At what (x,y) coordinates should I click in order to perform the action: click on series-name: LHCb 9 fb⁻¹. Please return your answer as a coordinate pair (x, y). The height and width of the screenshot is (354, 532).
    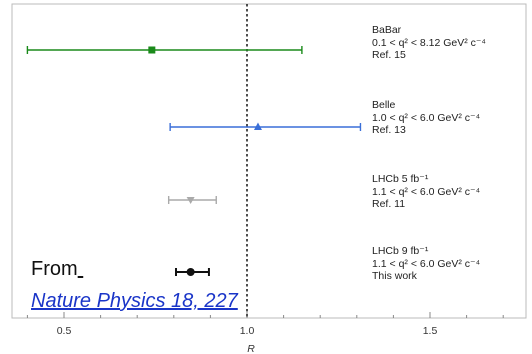
    Looking at the image, I should click on (400, 251).